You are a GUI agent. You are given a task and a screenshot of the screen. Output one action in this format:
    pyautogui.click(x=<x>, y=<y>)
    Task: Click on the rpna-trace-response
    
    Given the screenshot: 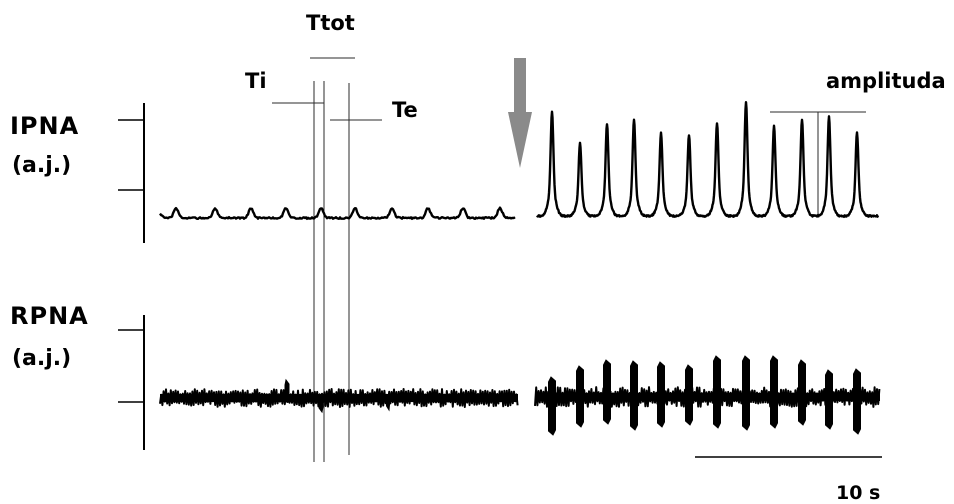 What is the action you would take?
    pyautogui.click(x=707, y=397)
    